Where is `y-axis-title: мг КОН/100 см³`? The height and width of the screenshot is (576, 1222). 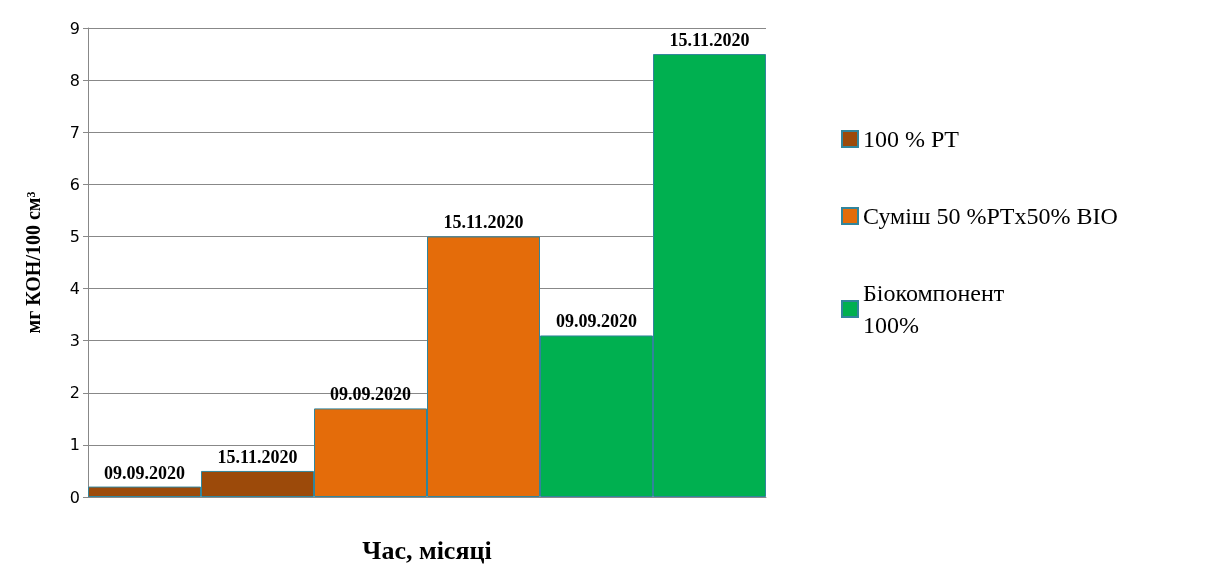
y-axis-title: мг КОН/100 см³ is located at coordinates (33, 262).